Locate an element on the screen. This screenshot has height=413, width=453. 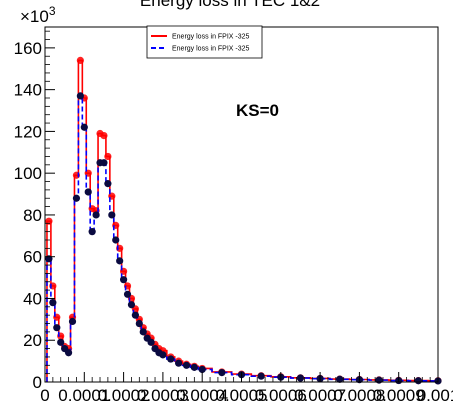
y-exponent-label: ×10³ is located at coordinates (38, 15).